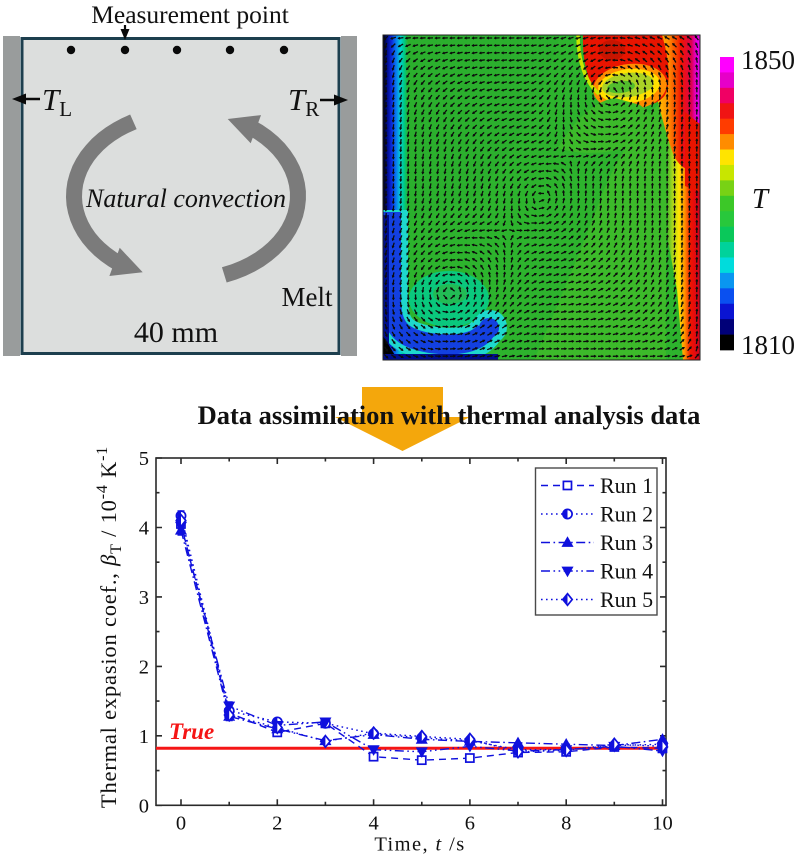 Image resolution: width=800 pixels, height=868 pixels. What do you see at coordinates (566, 824) in the screenshot?
I see `svg-text: 8` at bounding box center [566, 824].